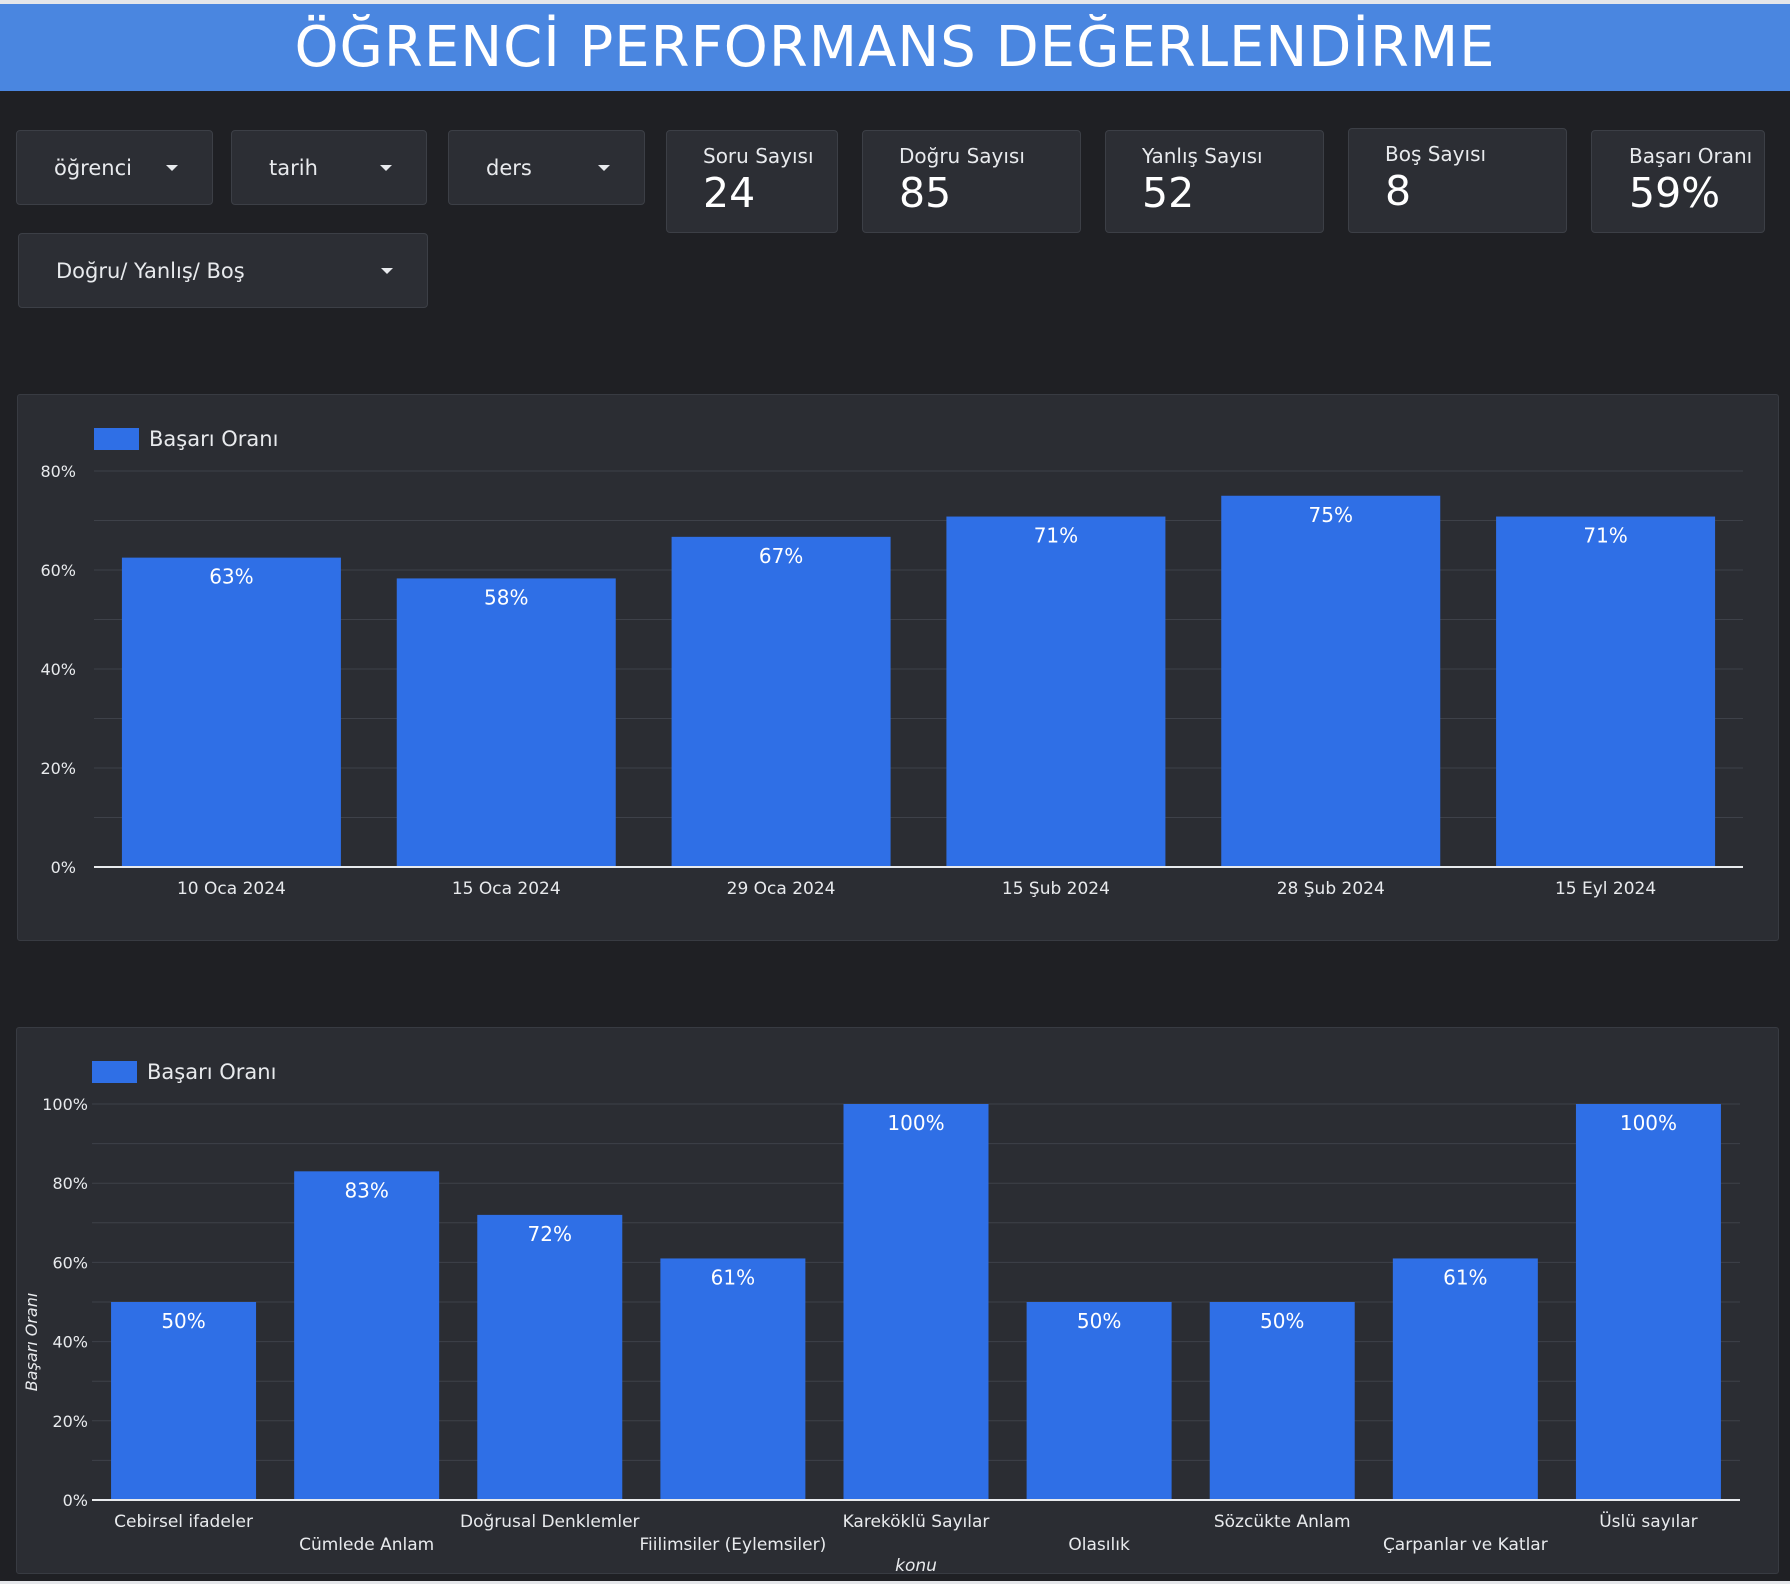 This screenshot has height=1584, width=1790. Describe the element at coordinates (1056, 889) in the screenshot. I see `x-tick-label: 15 Şub 2024` at that location.